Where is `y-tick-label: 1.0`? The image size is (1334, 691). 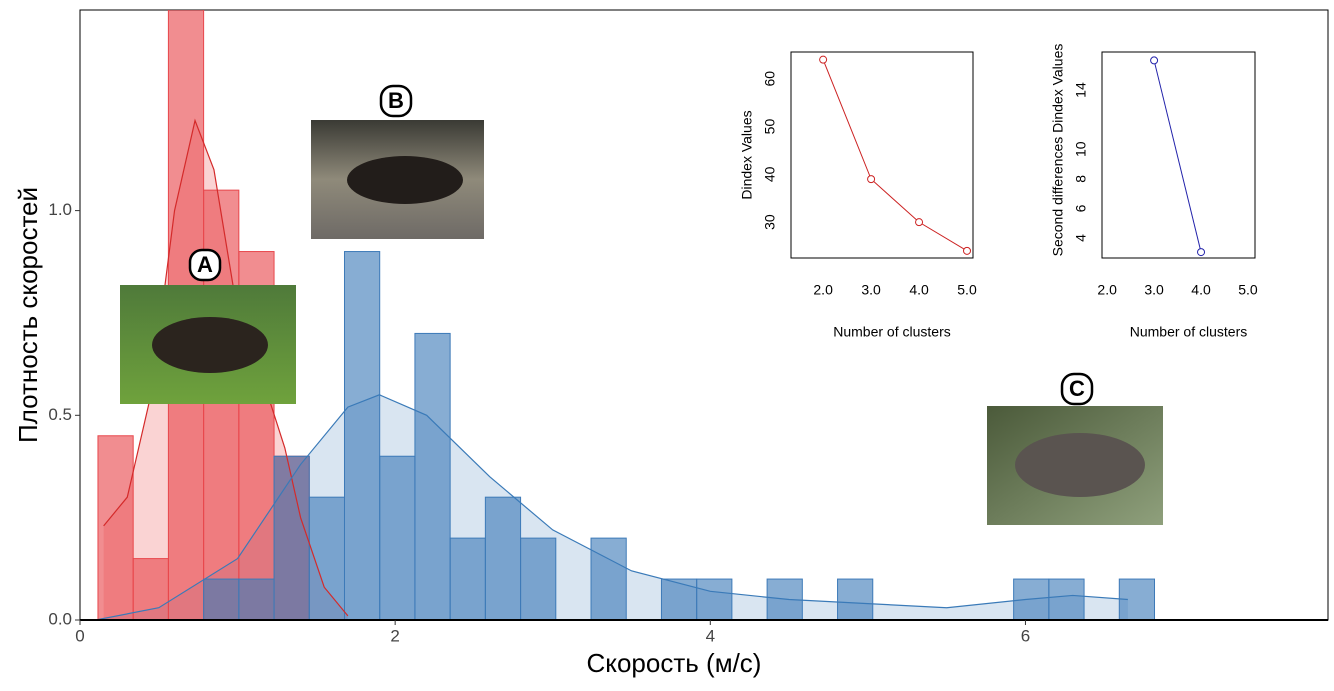
y-tick-label: 1.0 is located at coordinates (60, 209).